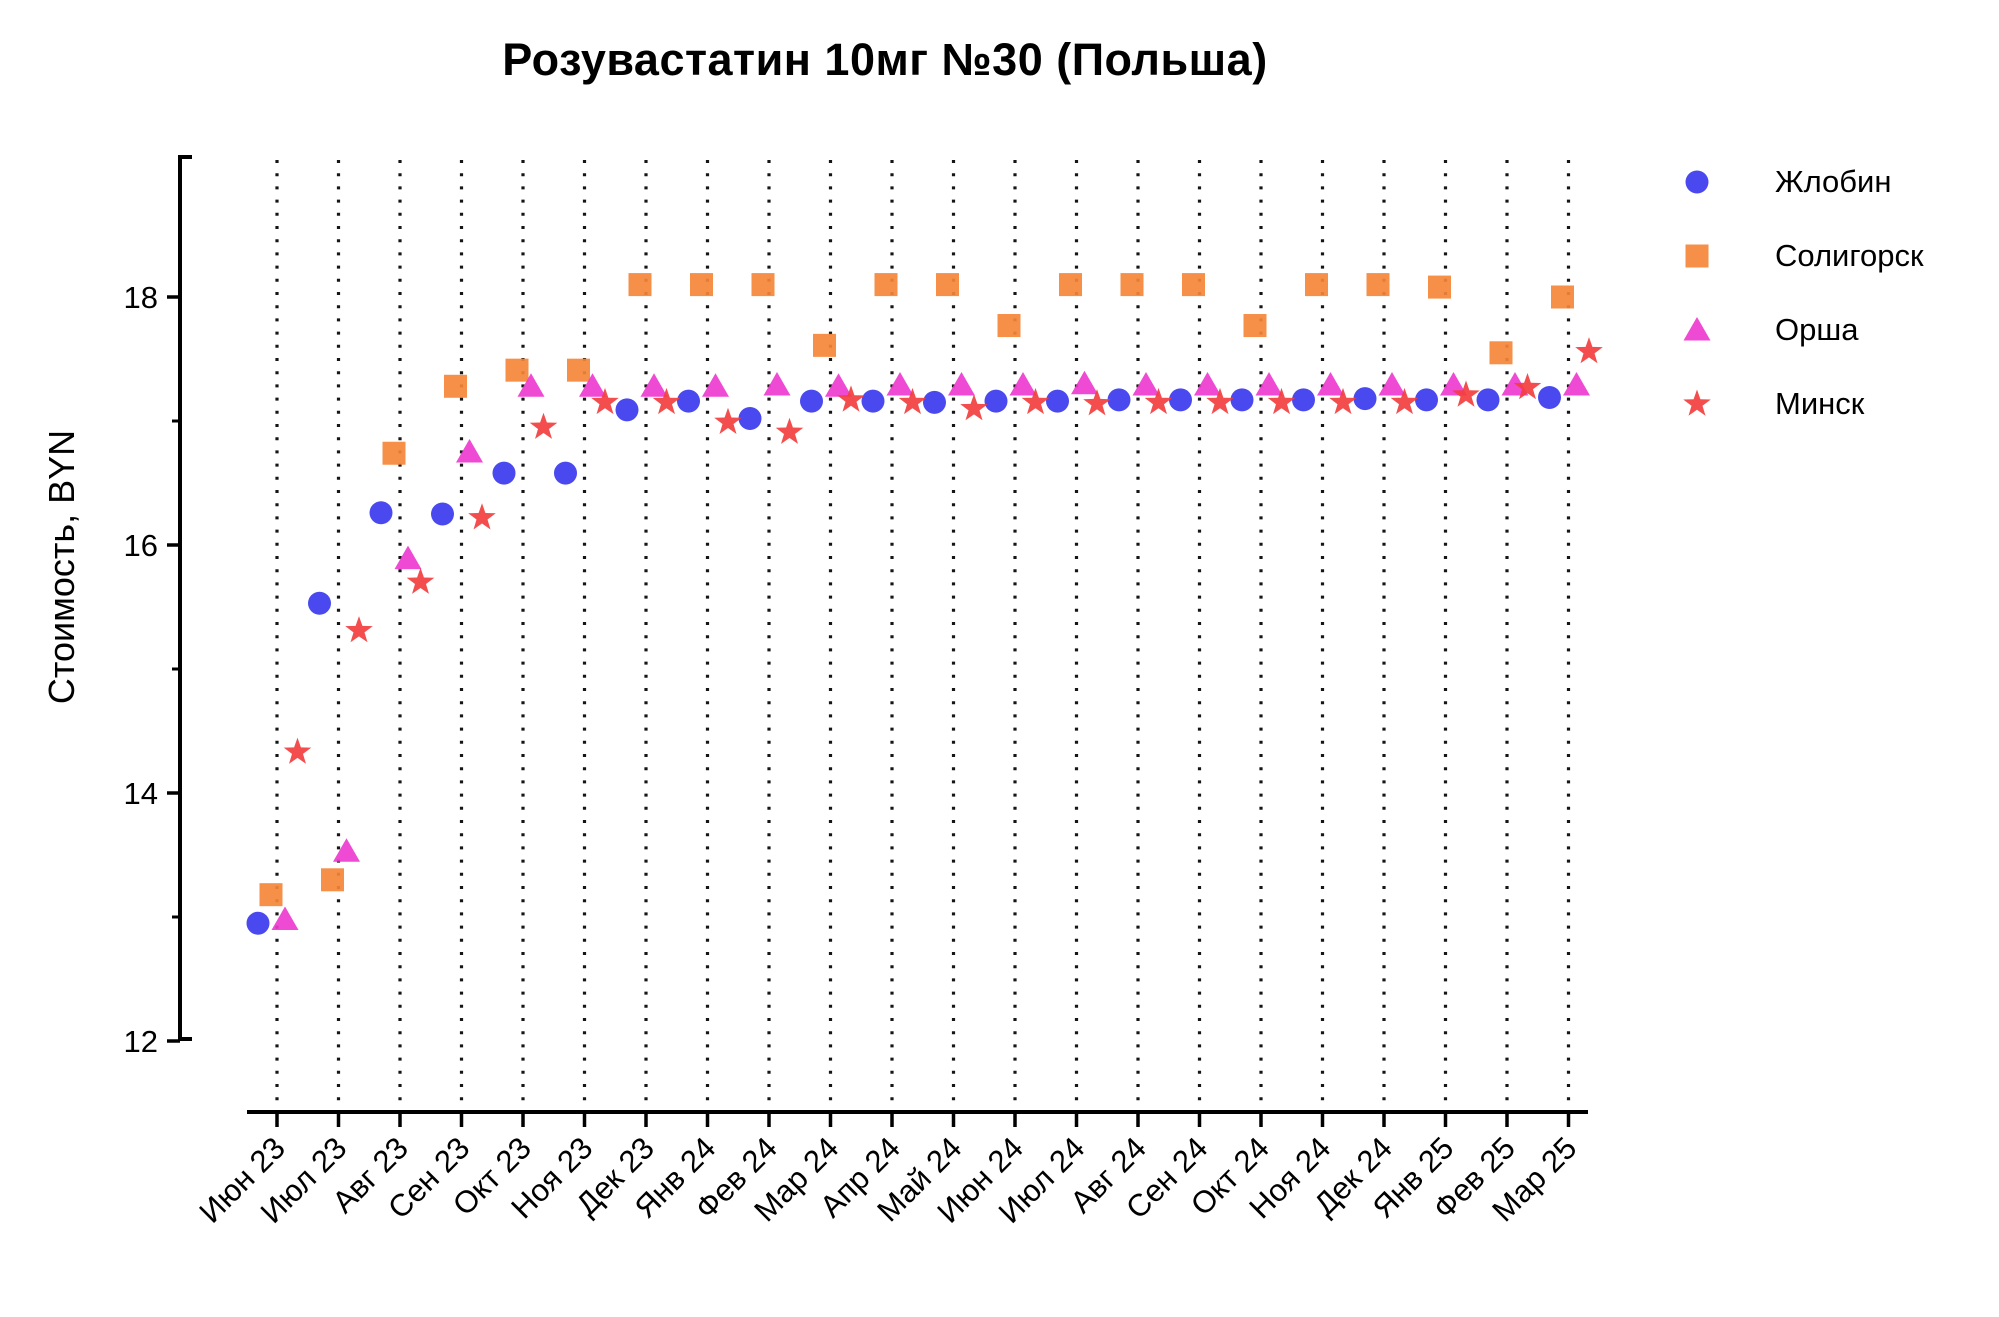 The height and width of the screenshot is (1317, 1999). Describe the element at coordinates (141, 1041) in the screenshot. I see `y-tick-label: 12` at that location.